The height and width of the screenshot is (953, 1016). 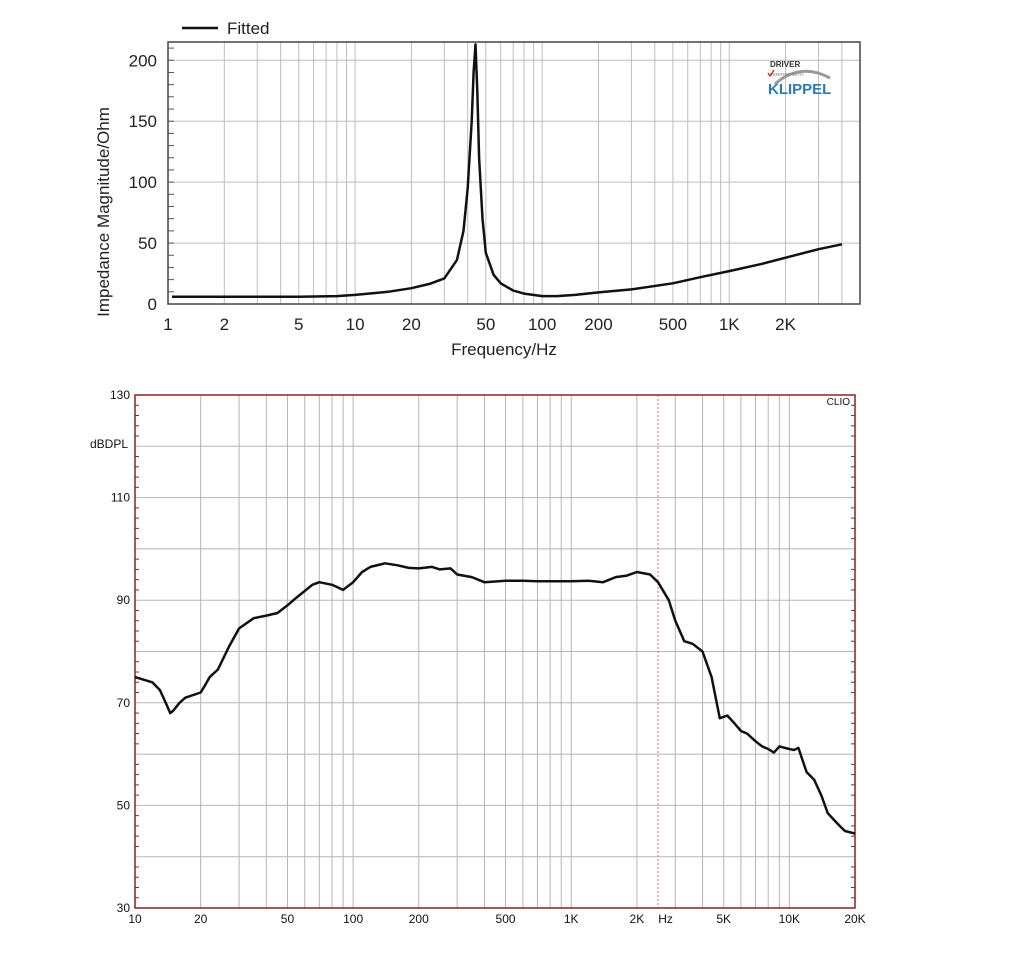 What do you see at coordinates (124, 600) in the screenshot?
I see `response-y-tick-label: 90` at bounding box center [124, 600].